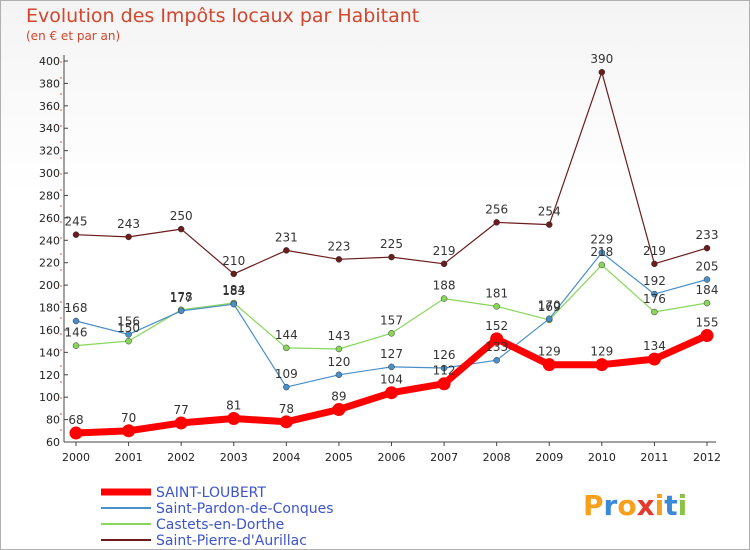  What do you see at coordinates (496, 209) in the screenshot?
I see `data-label: 256` at bounding box center [496, 209].